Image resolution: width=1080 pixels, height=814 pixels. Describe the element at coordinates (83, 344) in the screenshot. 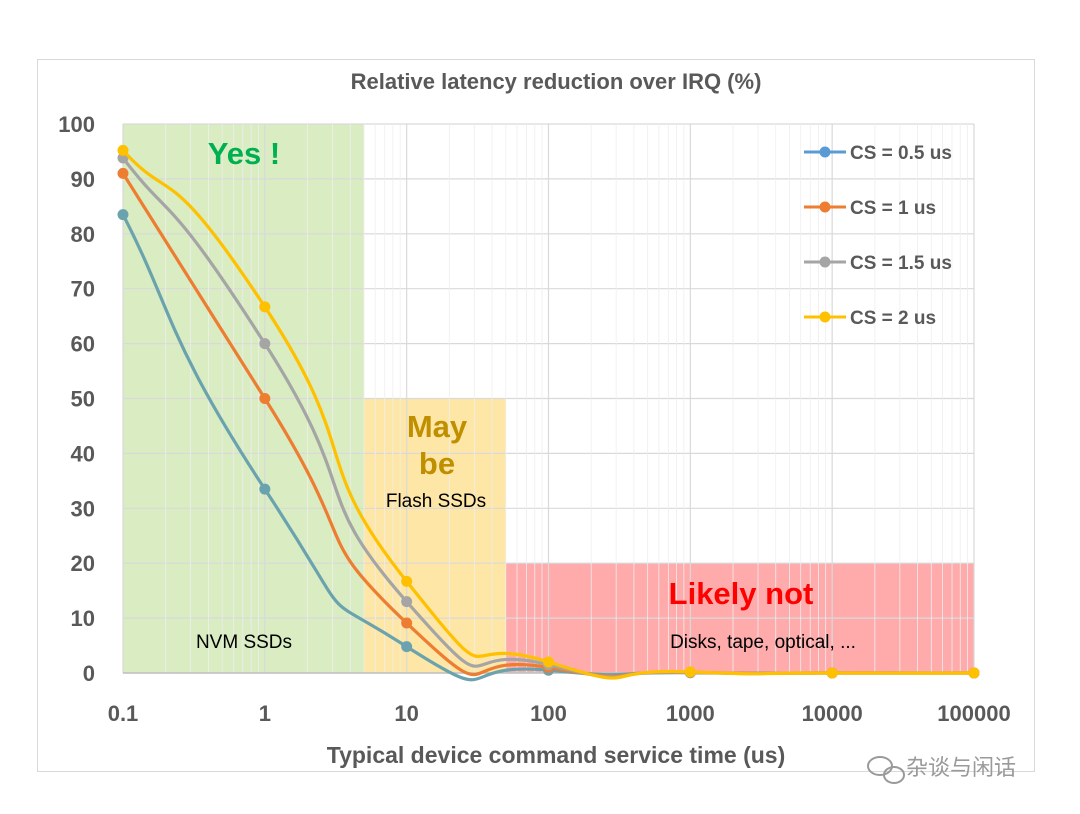

I see `y-tick-label: 60` at that location.